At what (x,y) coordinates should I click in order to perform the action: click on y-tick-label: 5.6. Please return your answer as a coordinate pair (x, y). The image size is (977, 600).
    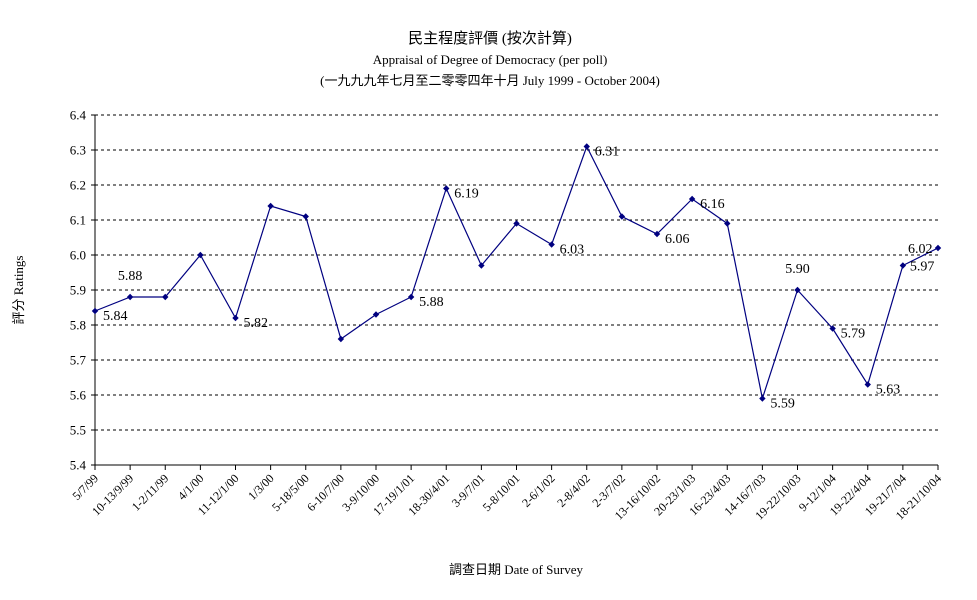
    Looking at the image, I should click on (78, 395).